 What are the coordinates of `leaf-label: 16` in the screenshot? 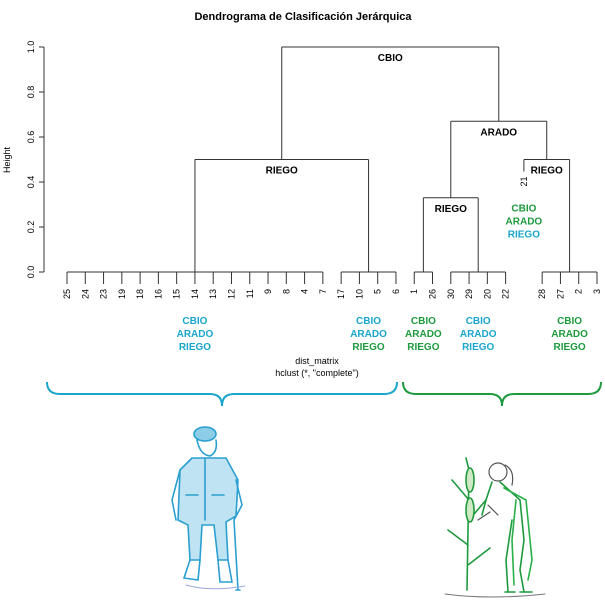 It's located at (158, 294).